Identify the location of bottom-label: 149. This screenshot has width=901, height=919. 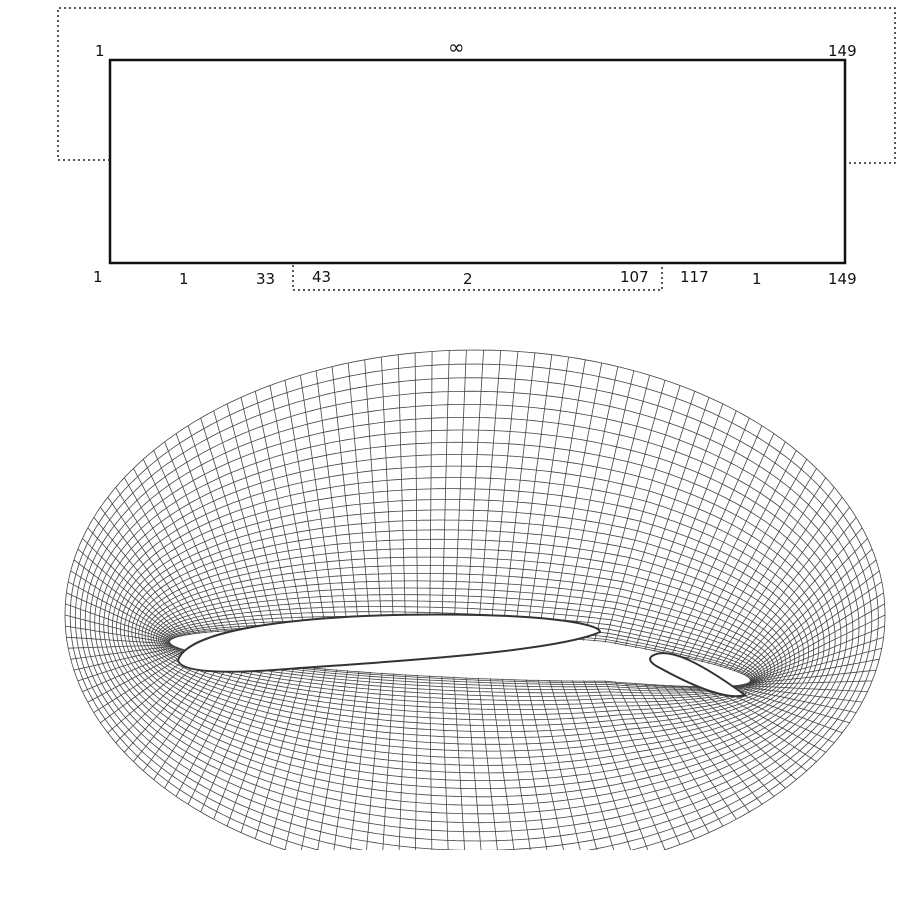
(842, 279).